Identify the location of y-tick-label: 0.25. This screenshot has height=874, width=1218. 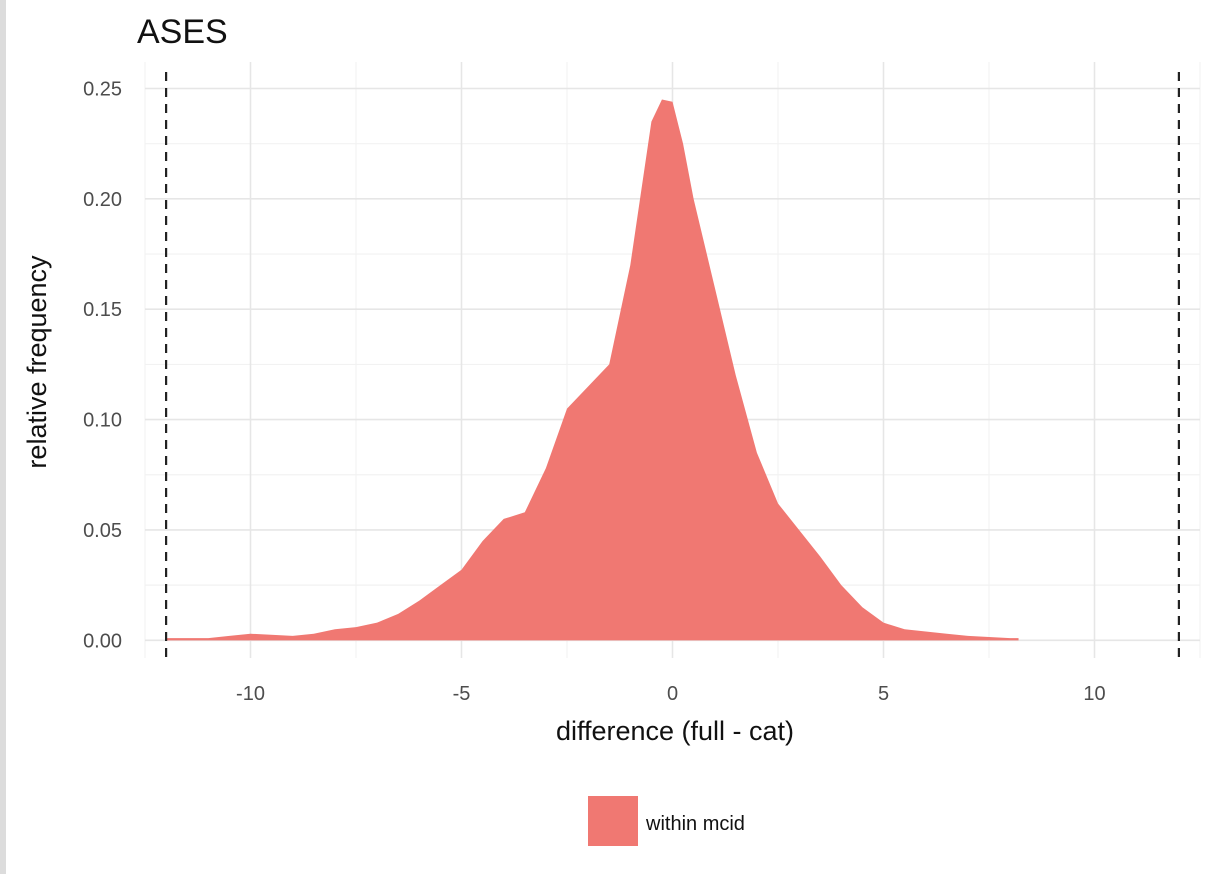
(102, 89).